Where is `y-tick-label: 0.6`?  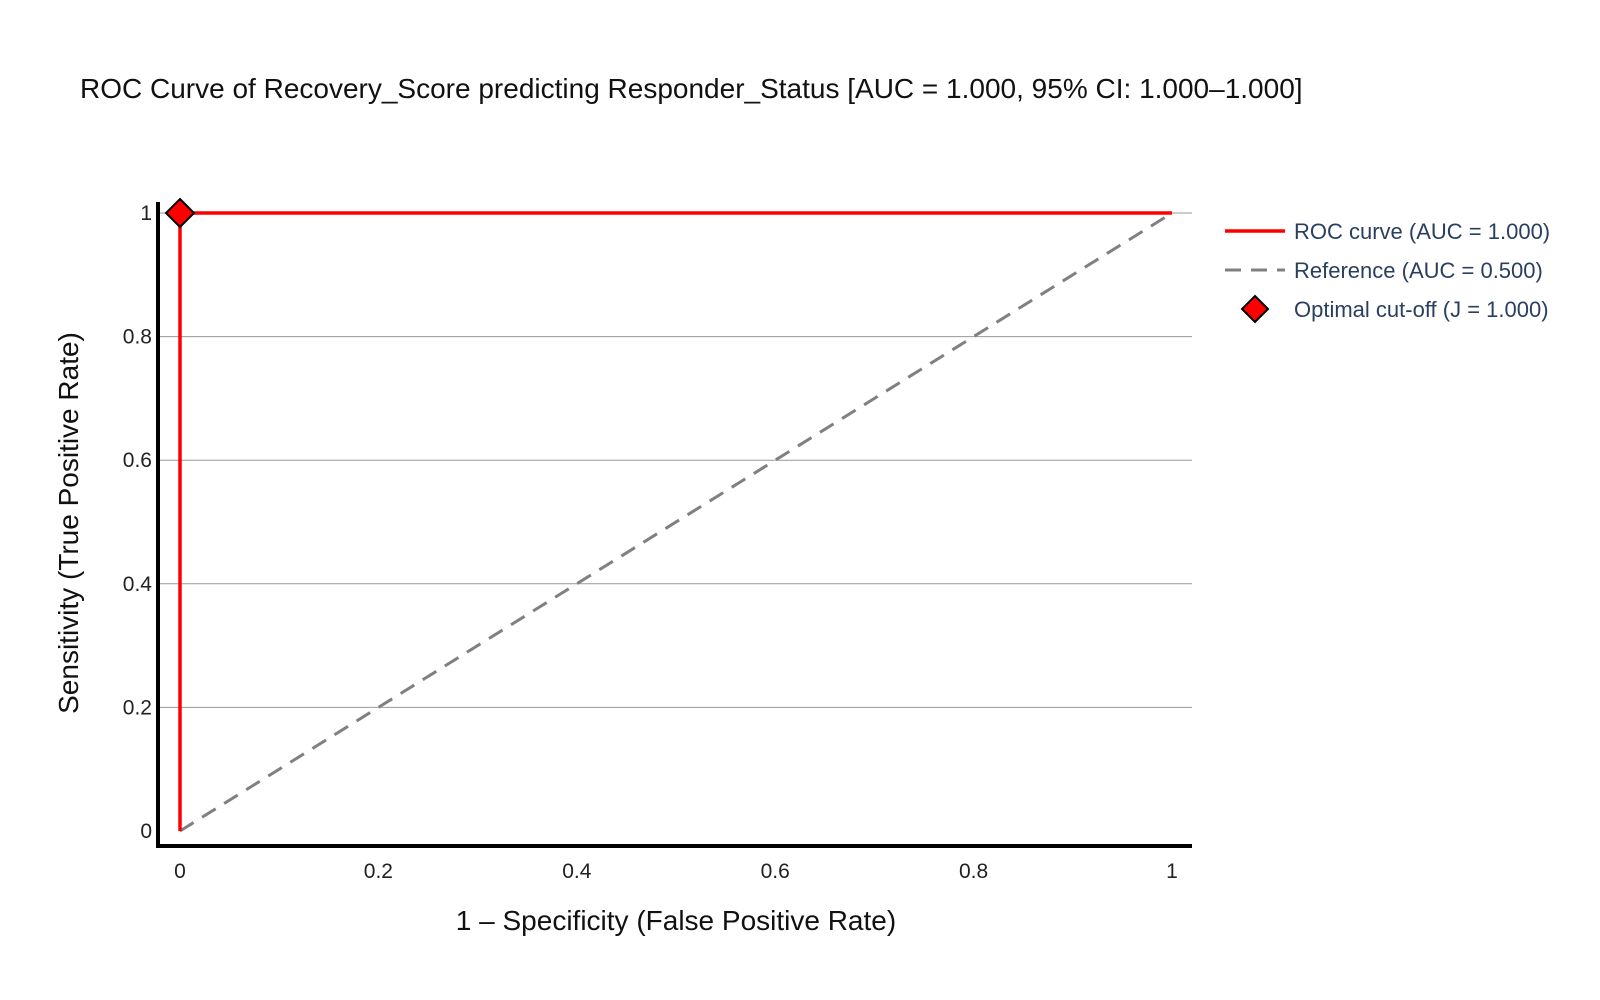 y-tick-label: 0.6 is located at coordinates (137, 460).